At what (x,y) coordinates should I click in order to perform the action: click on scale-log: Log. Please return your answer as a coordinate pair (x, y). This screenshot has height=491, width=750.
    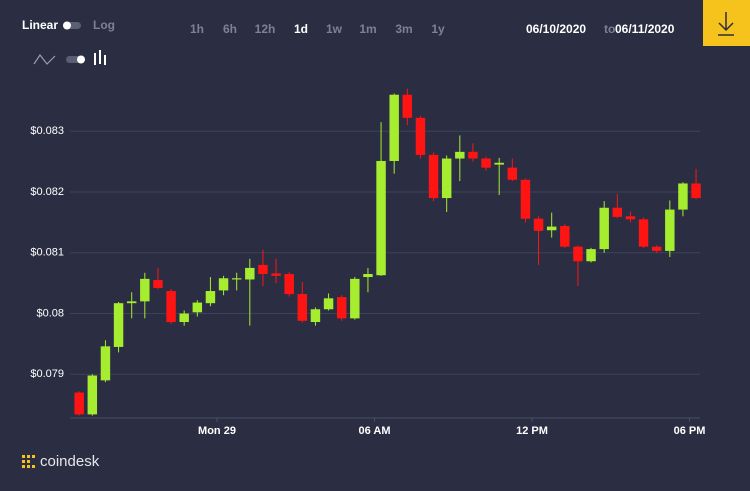
    Looking at the image, I should click on (104, 25).